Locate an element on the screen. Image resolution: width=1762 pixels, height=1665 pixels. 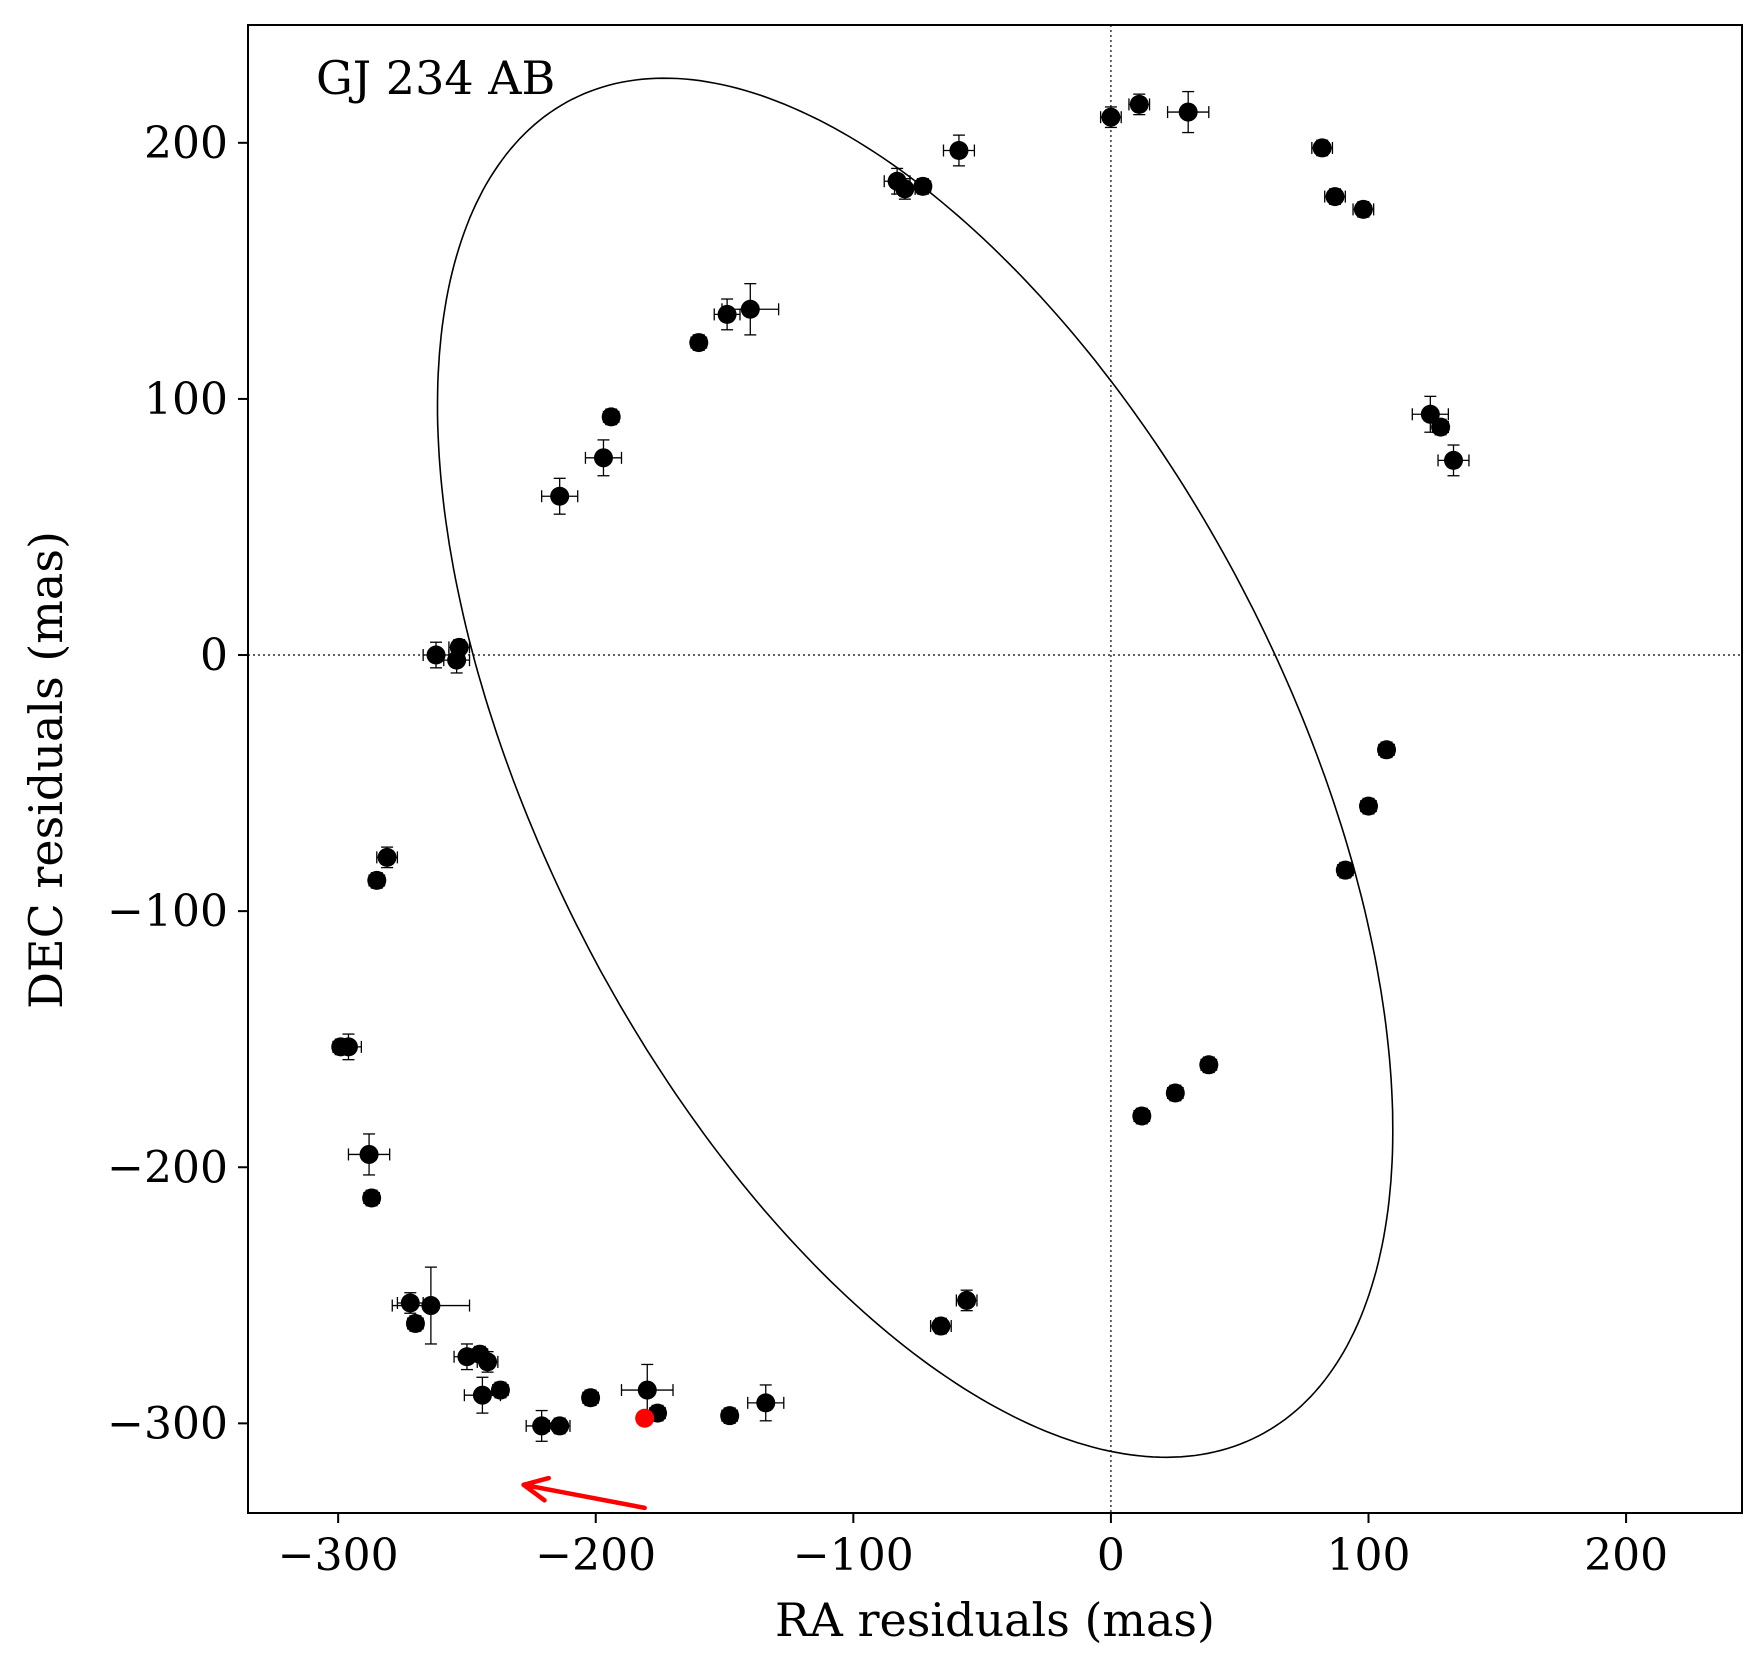
motion-arrow-shaft is located at coordinates (584, 1496).